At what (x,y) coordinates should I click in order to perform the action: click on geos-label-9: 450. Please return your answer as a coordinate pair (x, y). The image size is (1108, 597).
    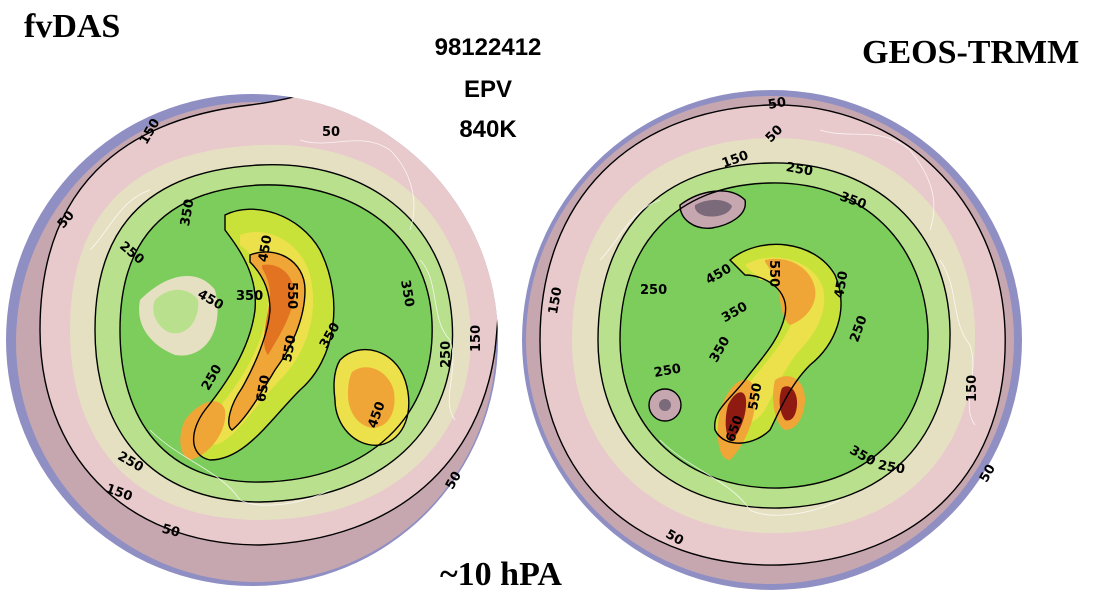
    Looking at the image, I should click on (841, 284).